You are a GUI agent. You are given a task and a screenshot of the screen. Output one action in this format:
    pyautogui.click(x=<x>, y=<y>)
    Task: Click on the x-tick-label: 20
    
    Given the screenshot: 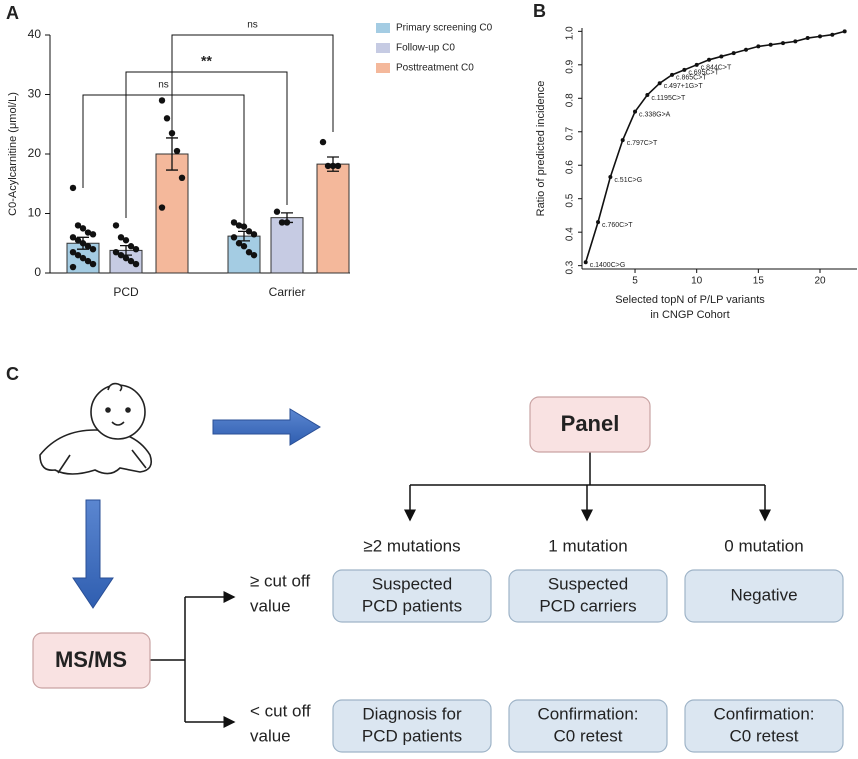 What is the action you would take?
    pyautogui.click(x=820, y=281)
    